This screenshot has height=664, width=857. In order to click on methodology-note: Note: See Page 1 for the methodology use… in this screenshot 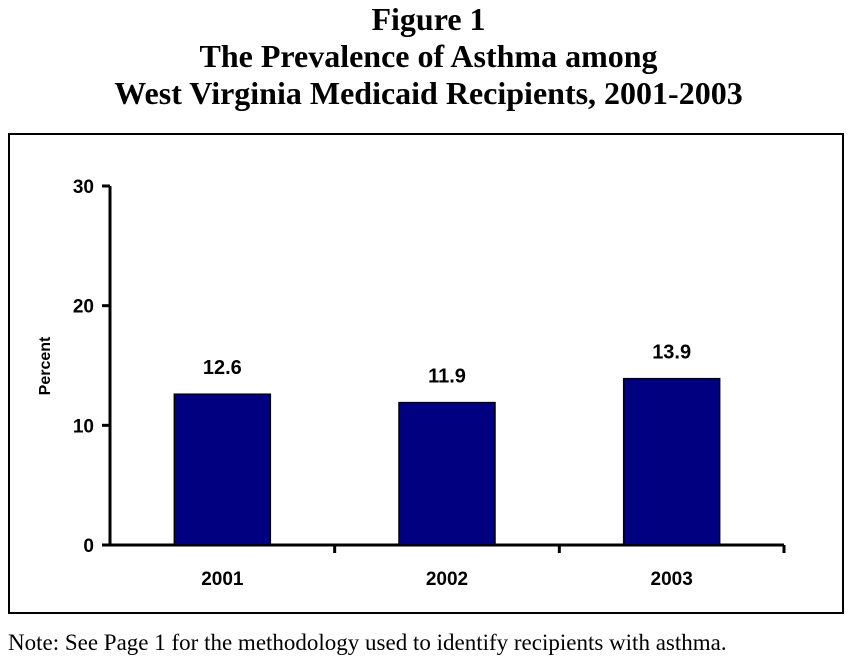, I will do `click(367, 642)`.